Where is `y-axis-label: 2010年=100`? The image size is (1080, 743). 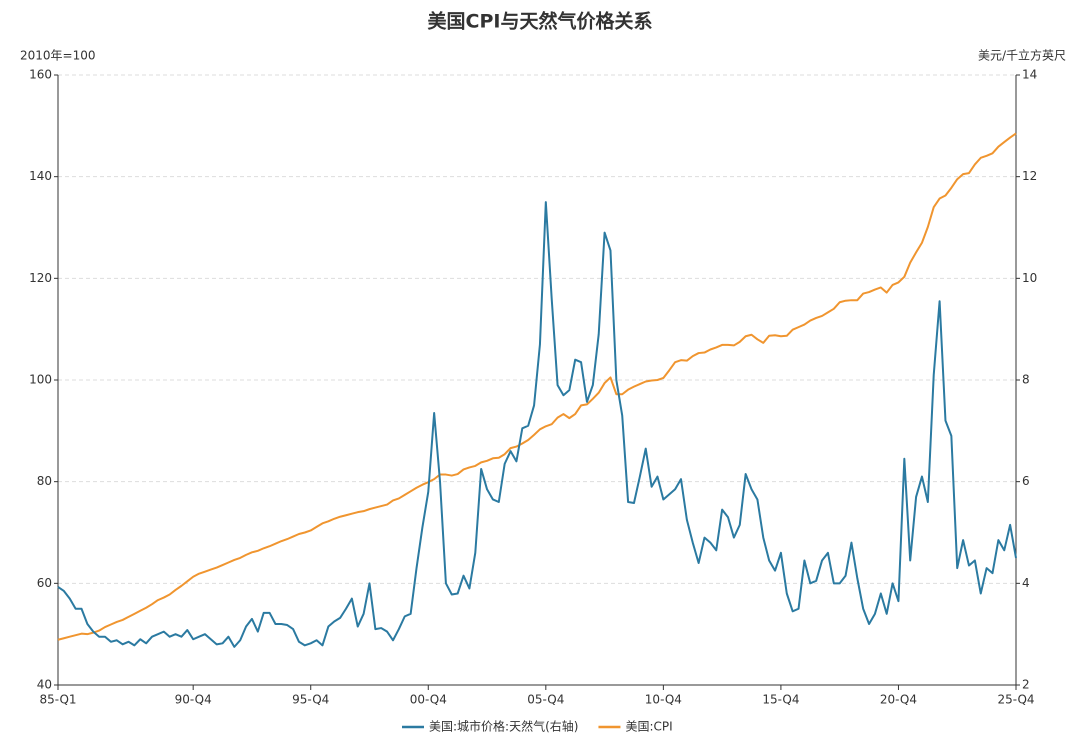
y-axis-label: 2010年=100 is located at coordinates (58, 56).